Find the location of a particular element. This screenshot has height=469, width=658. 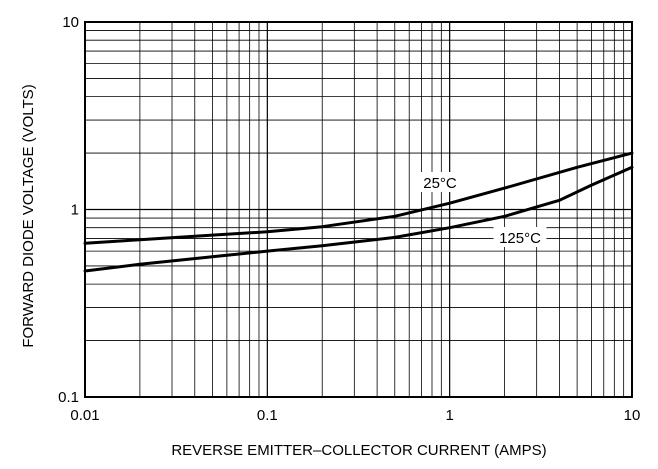

series-label: 125°C is located at coordinates (520, 238).